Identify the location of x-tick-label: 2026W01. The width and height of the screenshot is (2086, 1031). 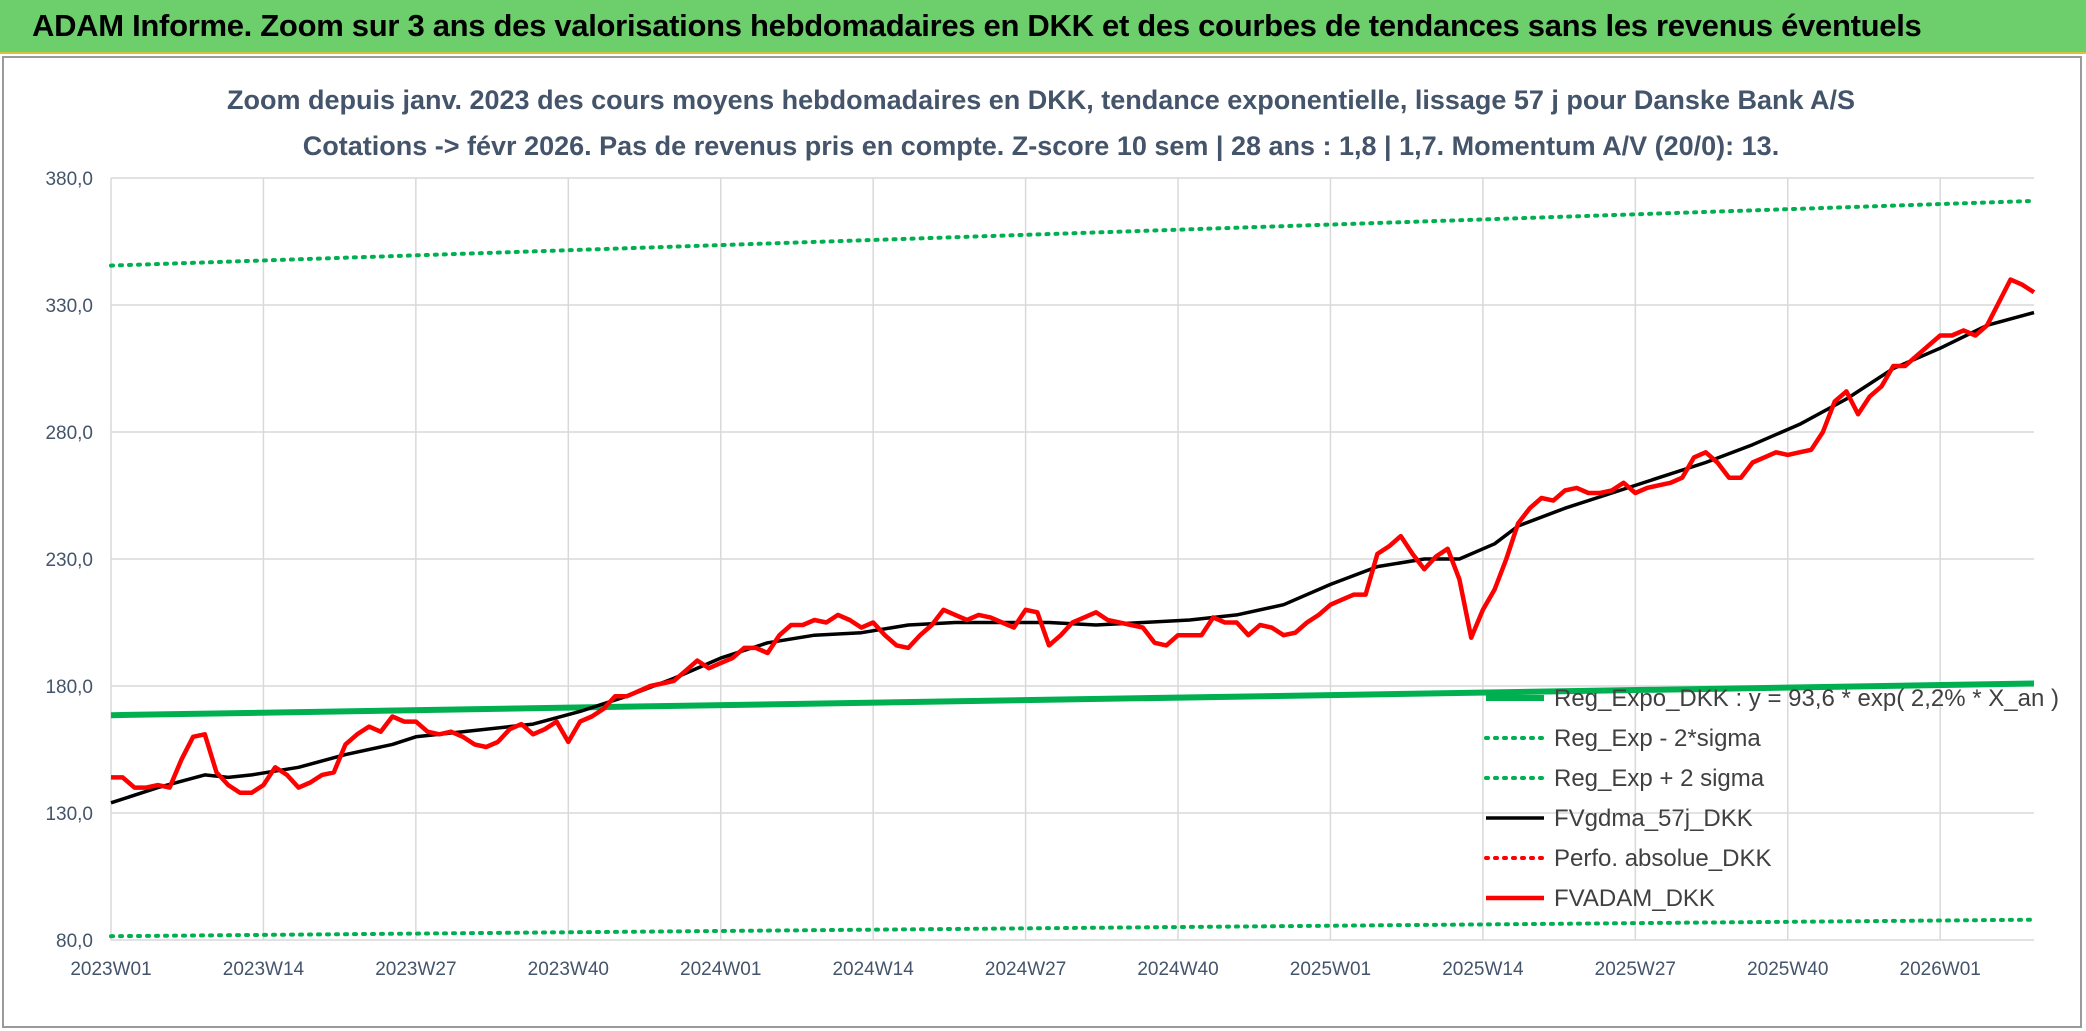
(1940, 969).